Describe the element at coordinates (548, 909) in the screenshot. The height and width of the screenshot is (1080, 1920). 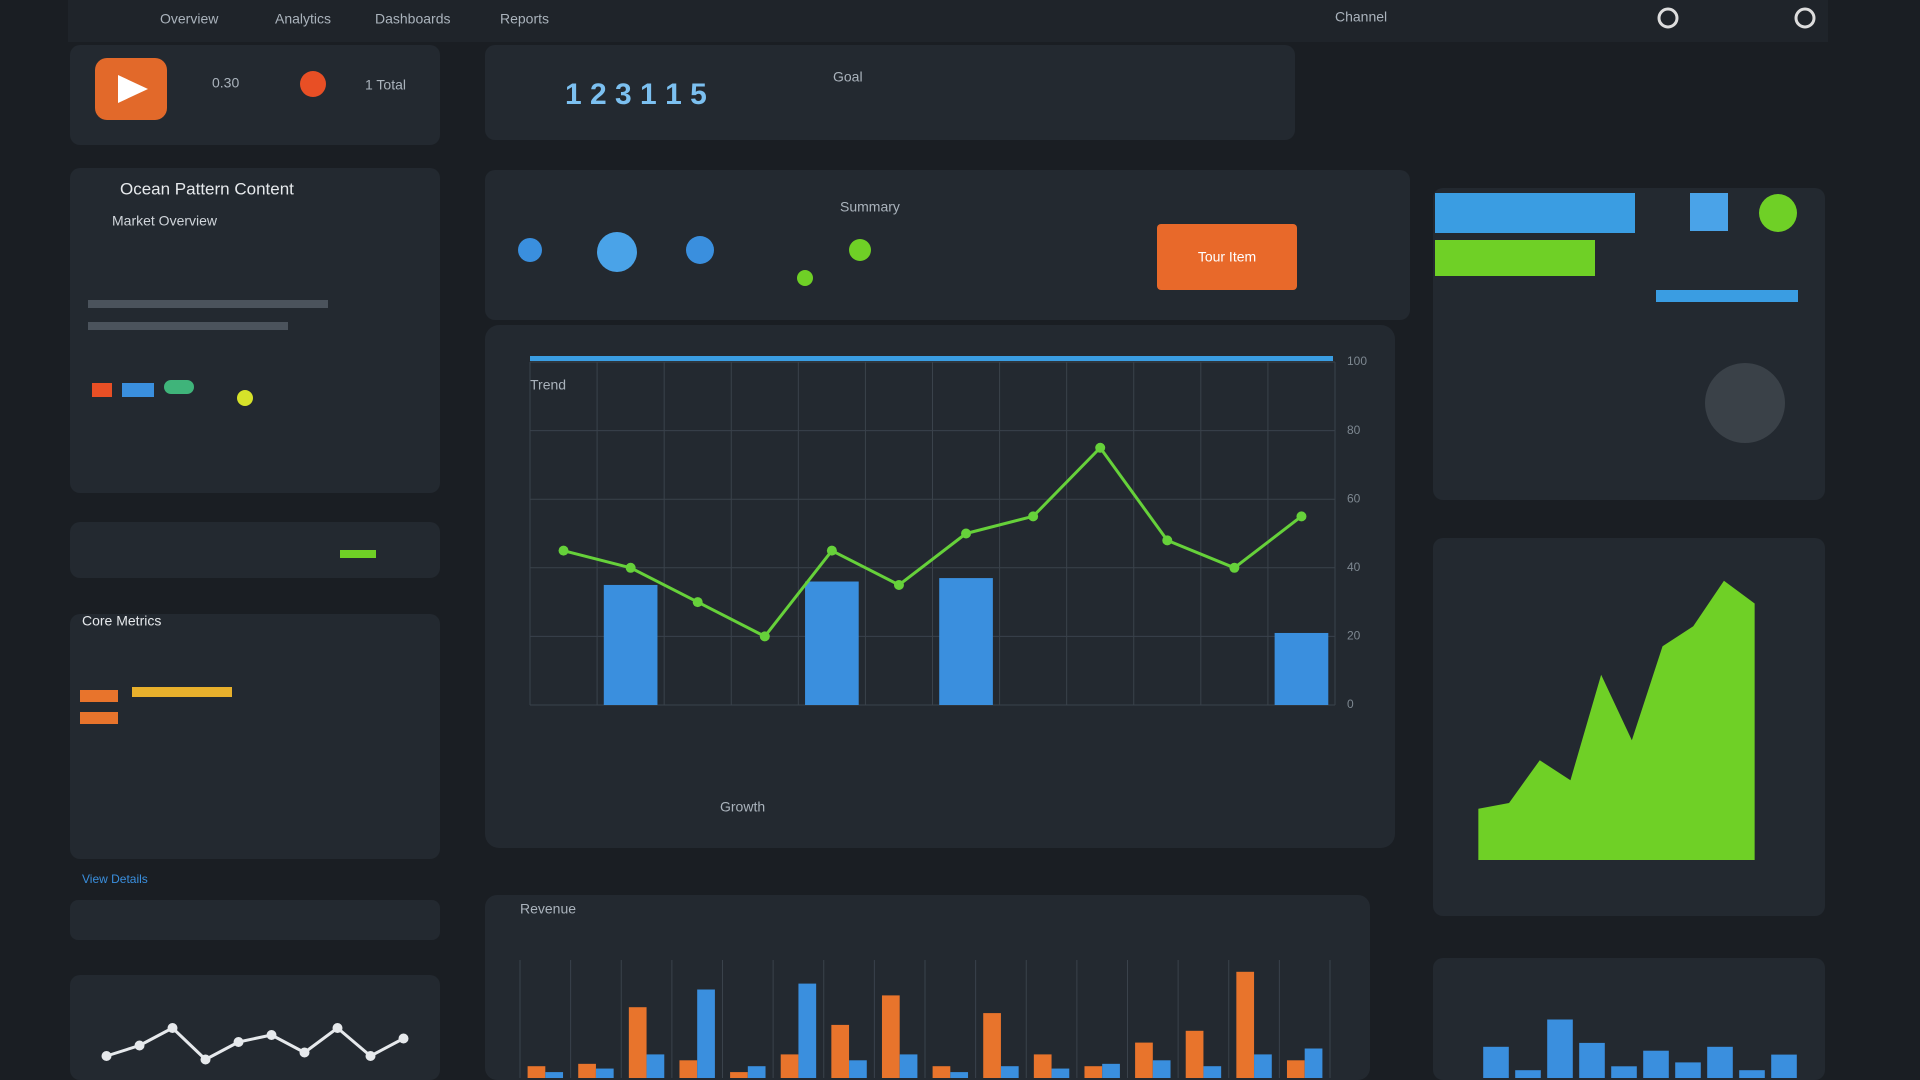
I see `chart-title: Revenue` at that location.